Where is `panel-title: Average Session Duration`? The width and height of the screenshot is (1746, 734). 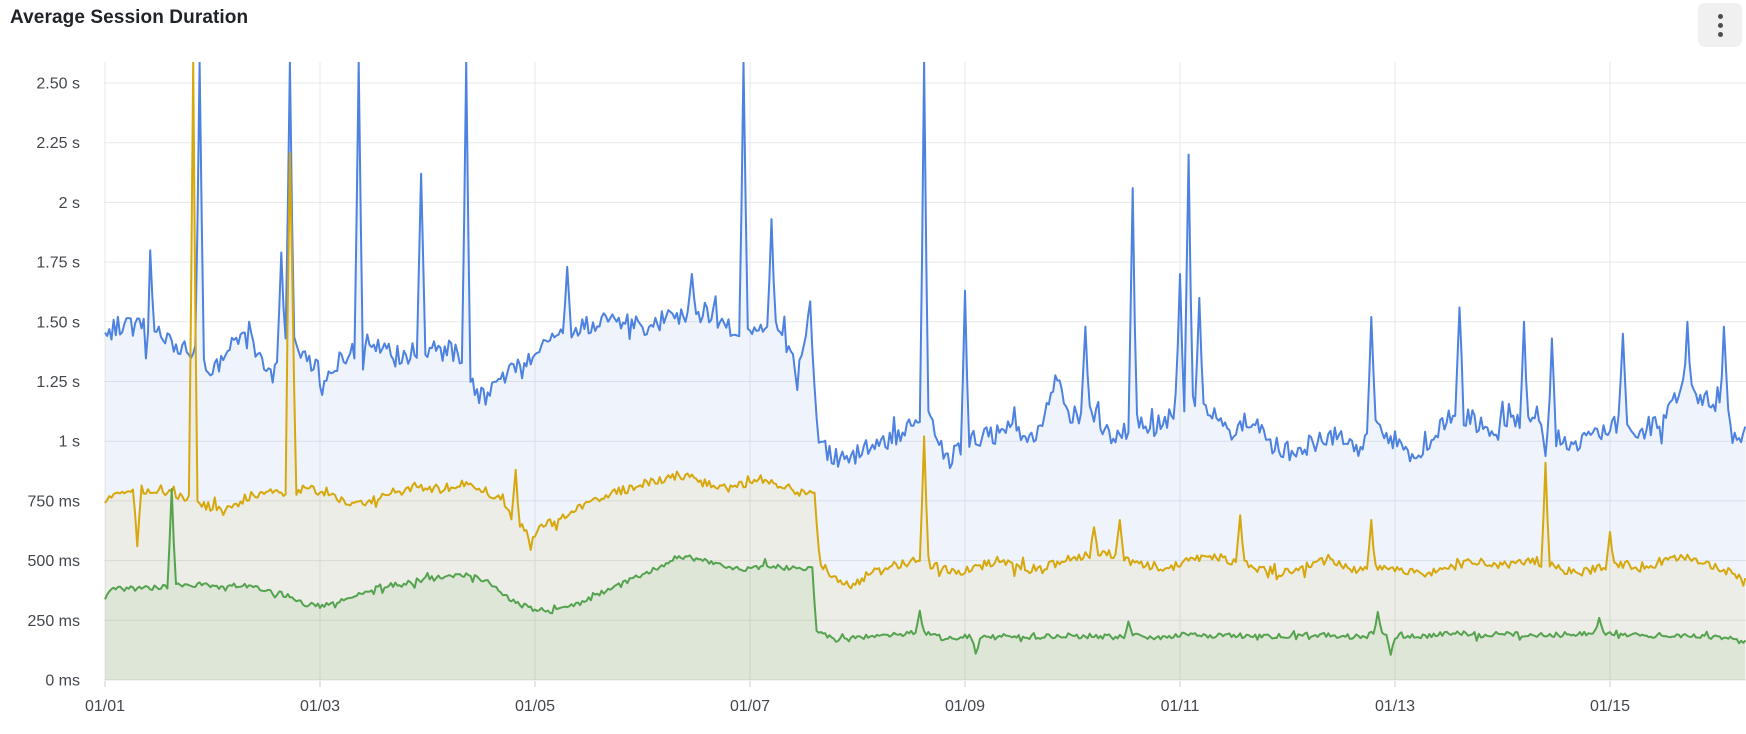 panel-title: Average Session Duration is located at coordinates (129, 17).